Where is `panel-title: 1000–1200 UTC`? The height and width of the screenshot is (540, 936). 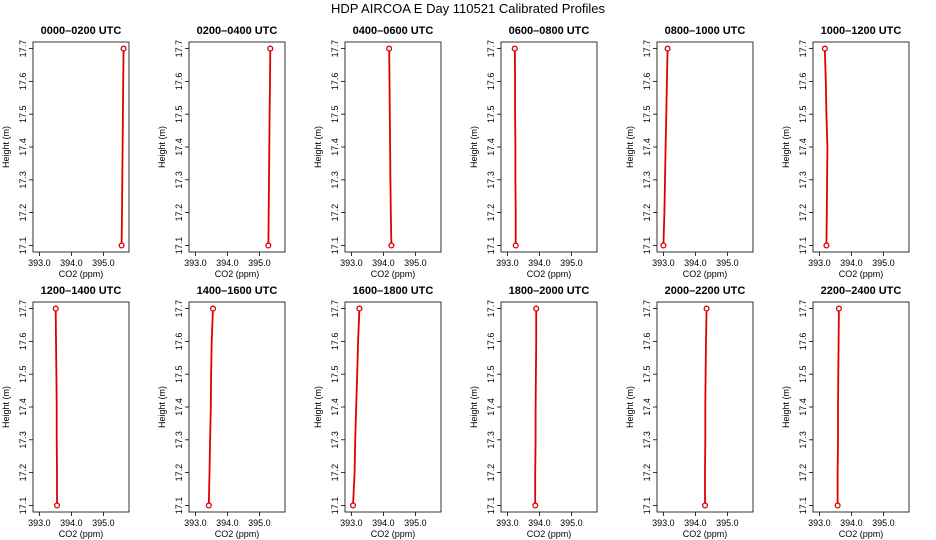 panel-title: 1000–1200 UTC is located at coordinates (861, 31).